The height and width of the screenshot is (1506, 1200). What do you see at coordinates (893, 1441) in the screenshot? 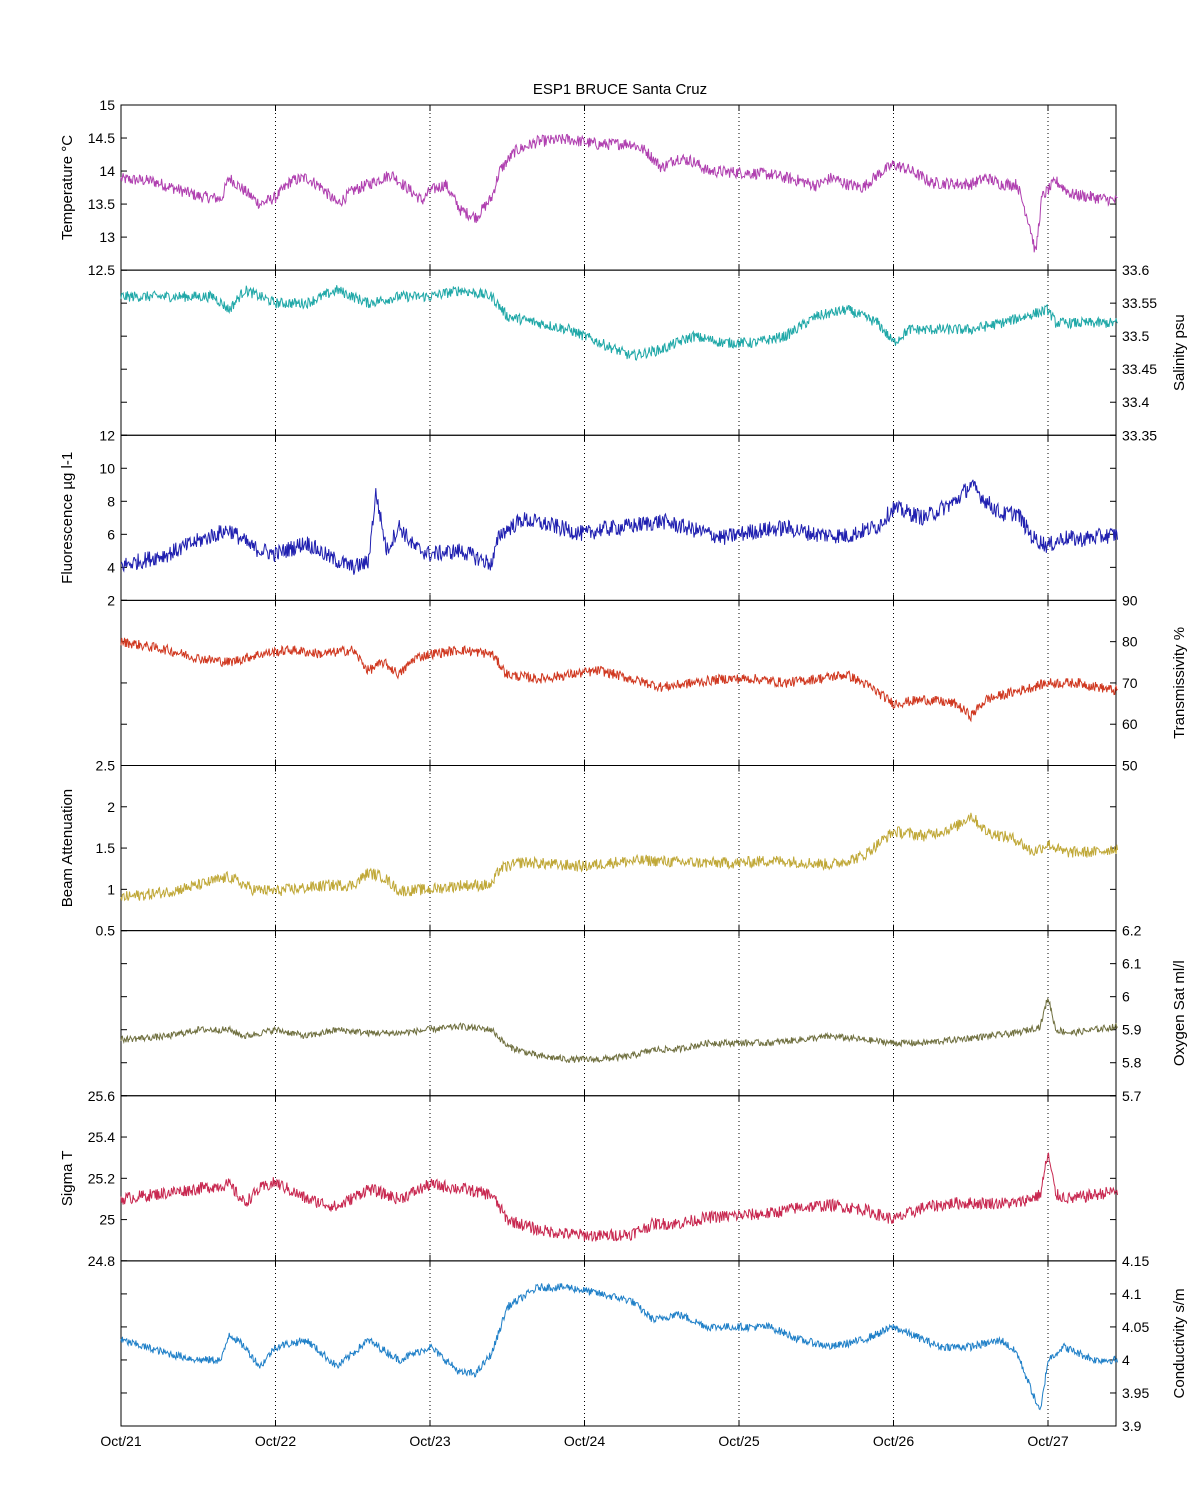
I see `xtick-label-5: Oct/26` at bounding box center [893, 1441].